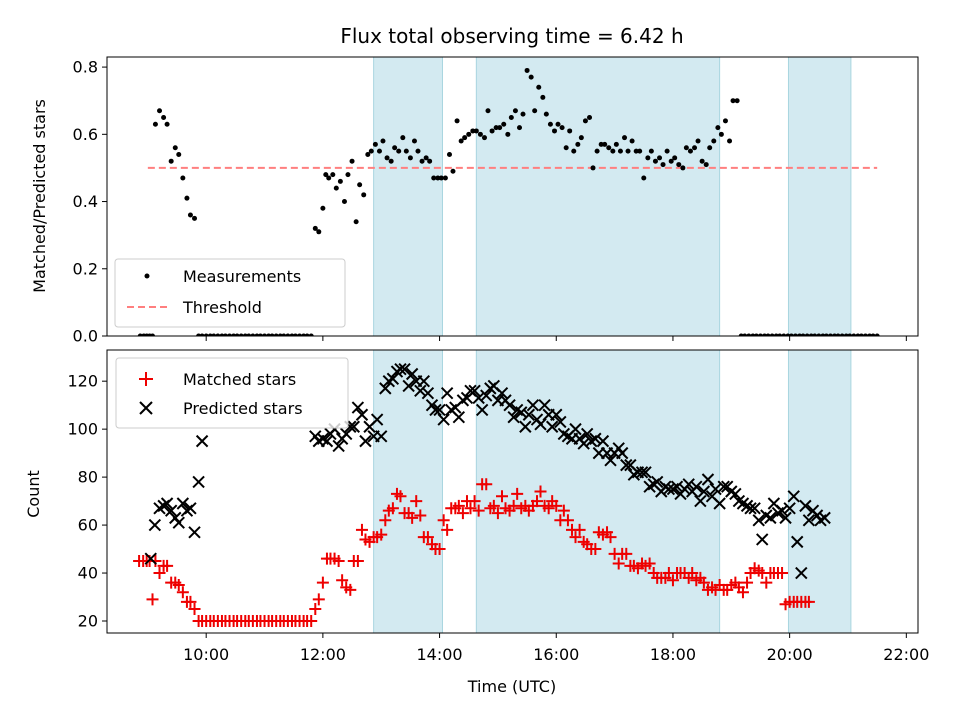  What do you see at coordinates (85, 67) in the screenshot?
I see `top-y-tick-label: 0.8` at bounding box center [85, 67].